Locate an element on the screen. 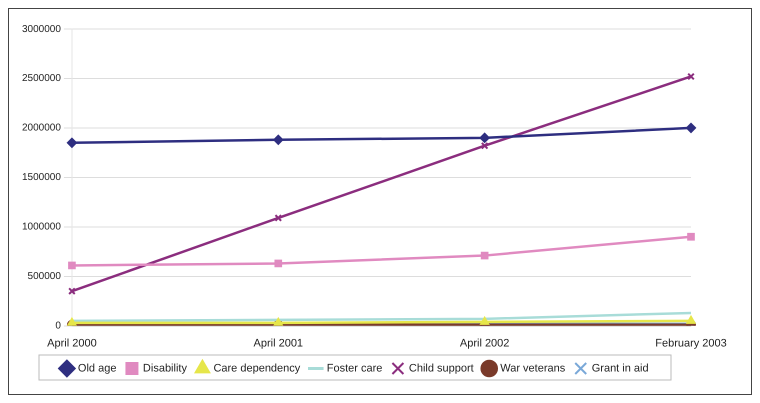 The image size is (760, 403). y-tick-label: 1500000 is located at coordinates (42, 178).